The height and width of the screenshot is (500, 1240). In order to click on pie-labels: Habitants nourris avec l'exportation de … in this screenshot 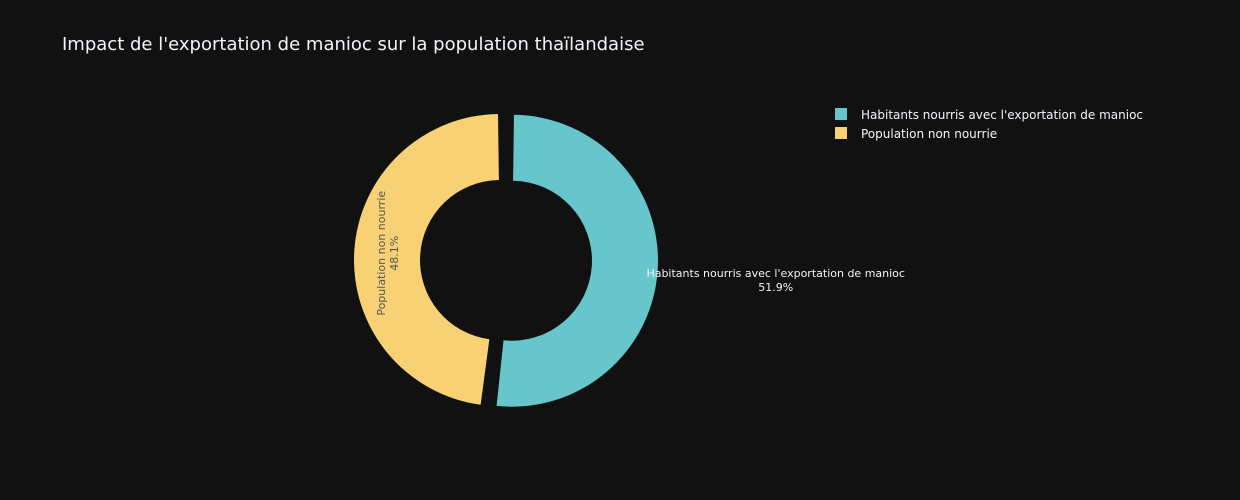, I will do `click(640, 253)`.